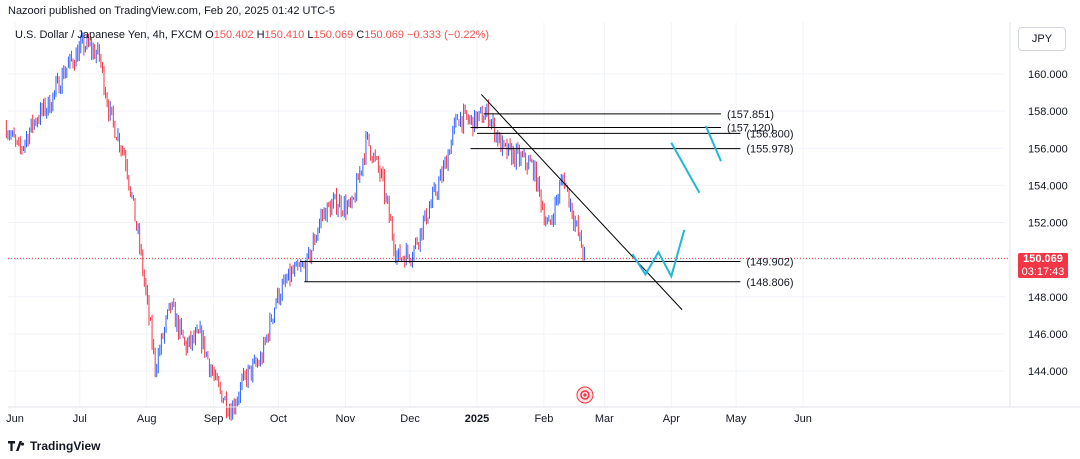 The image size is (1080, 459). I want to click on x-tick-label: Aug, so click(147, 419).